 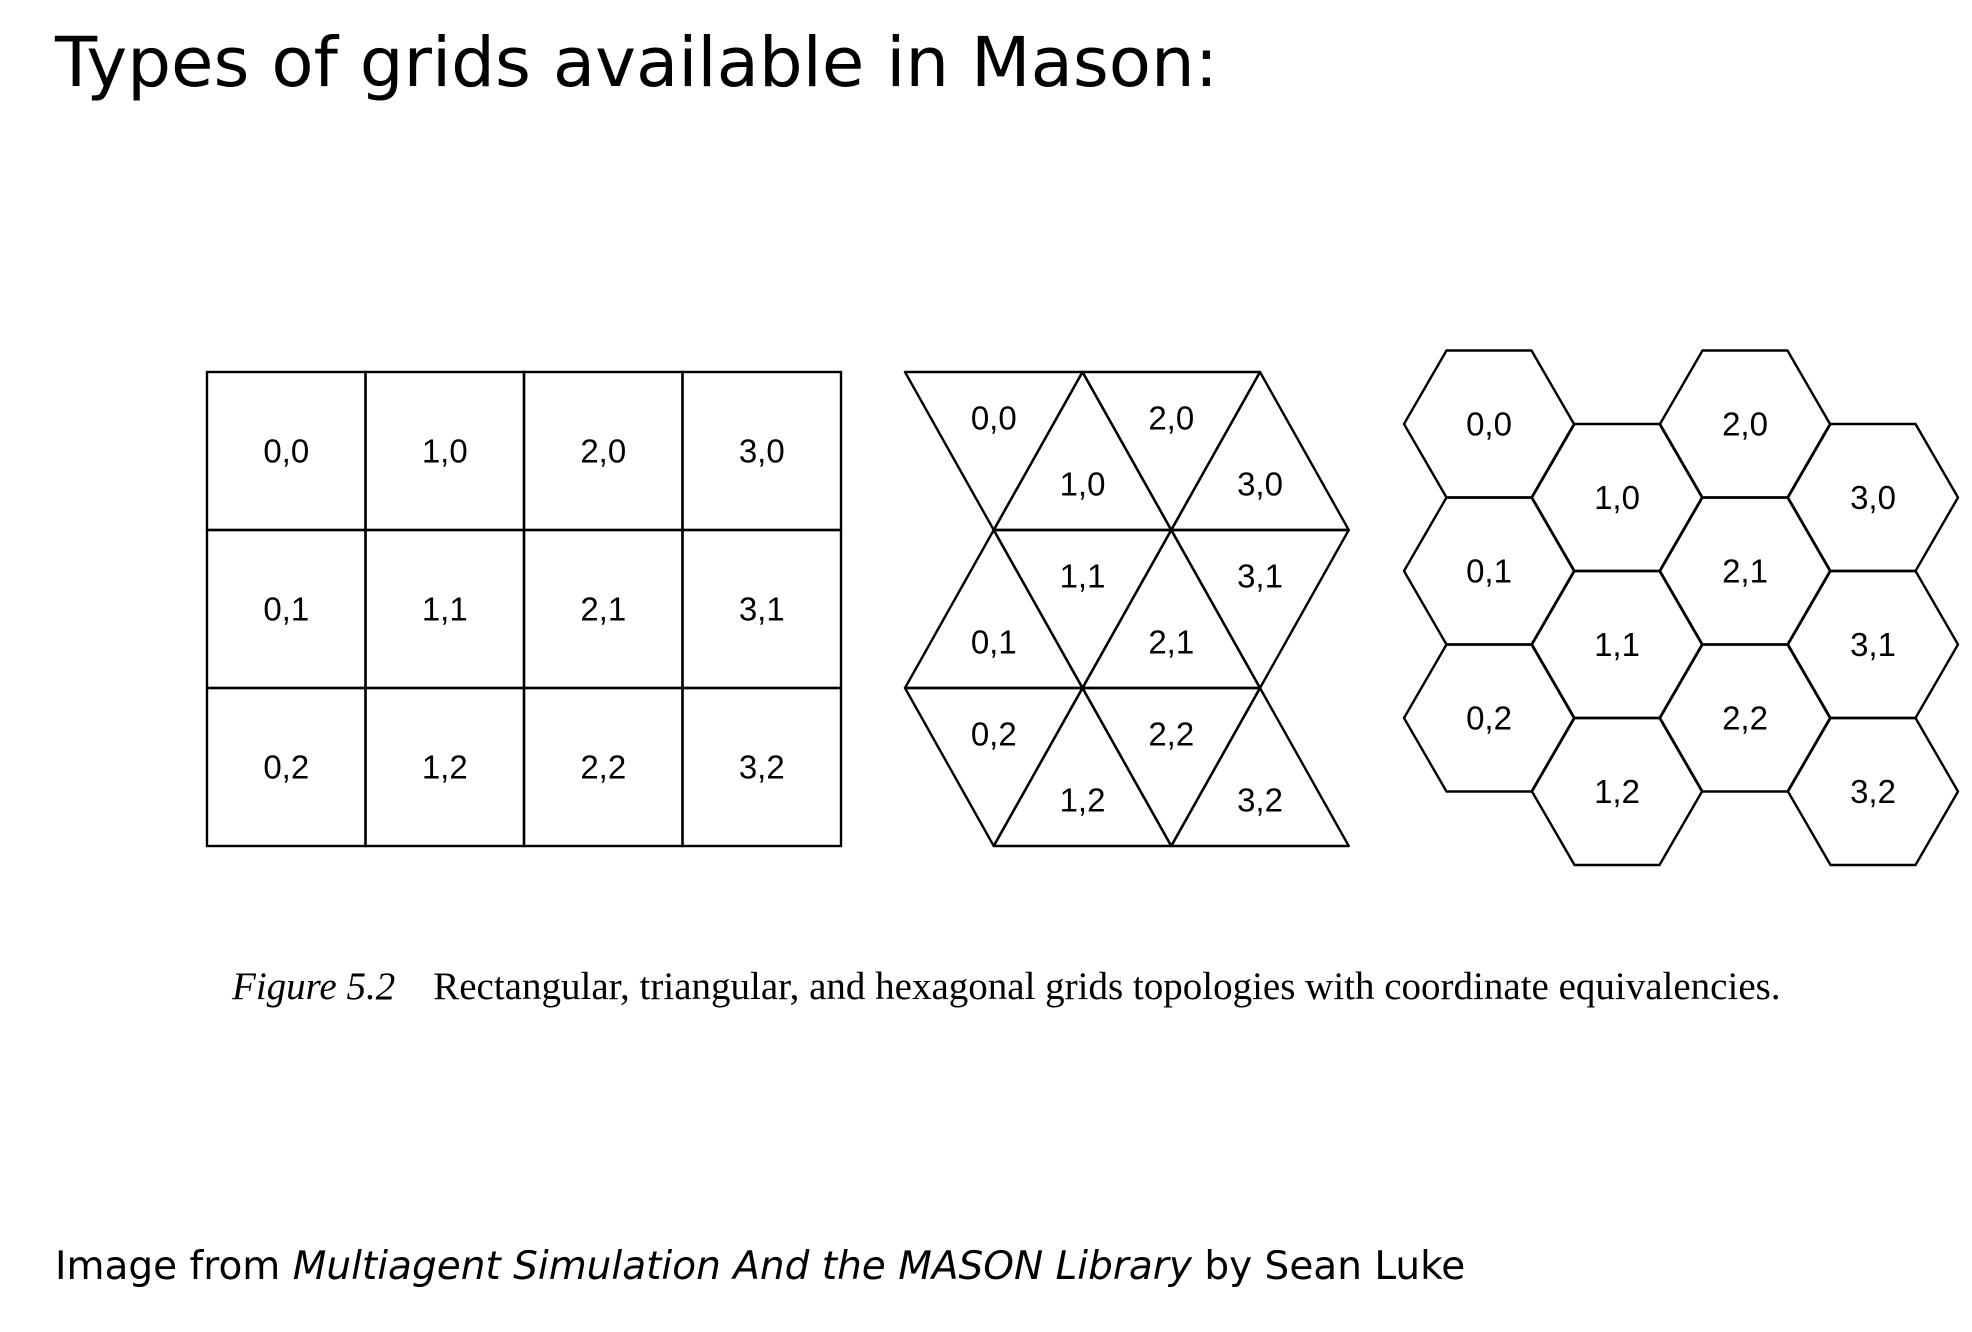 I want to click on triangle-grid-cell-label: 2,1, so click(x=1171, y=642).